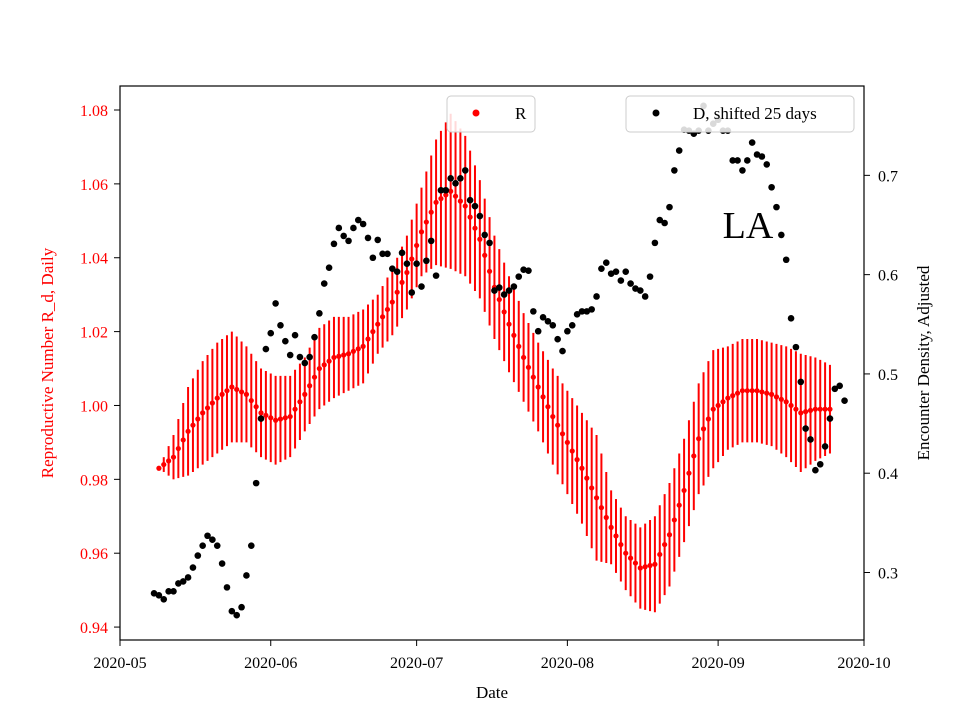 The width and height of the screenshot is (960, 720). Describe the element at coordinates (94, 554) in the screenshot. I see `left-y-tick-label: 0.96` at that location.